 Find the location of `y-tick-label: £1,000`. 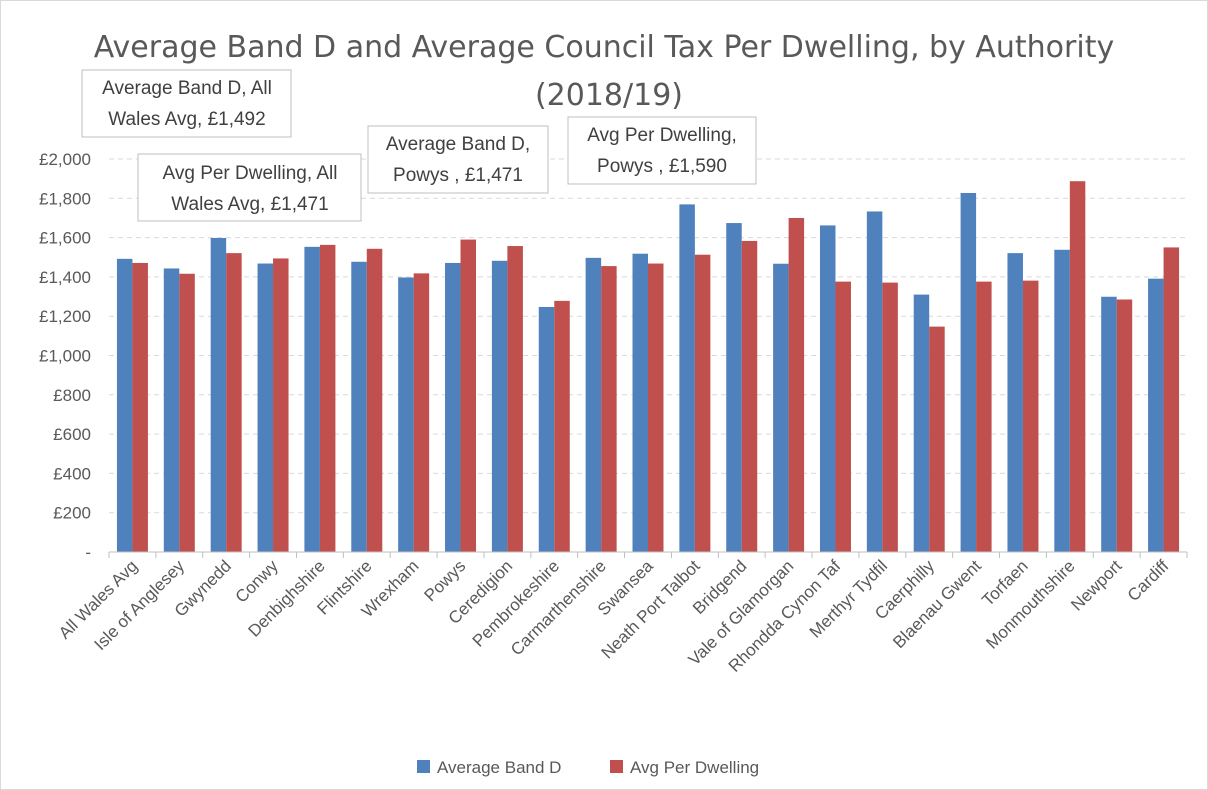

y-tick-label: £1,000 is located at coordinates (65, 356).